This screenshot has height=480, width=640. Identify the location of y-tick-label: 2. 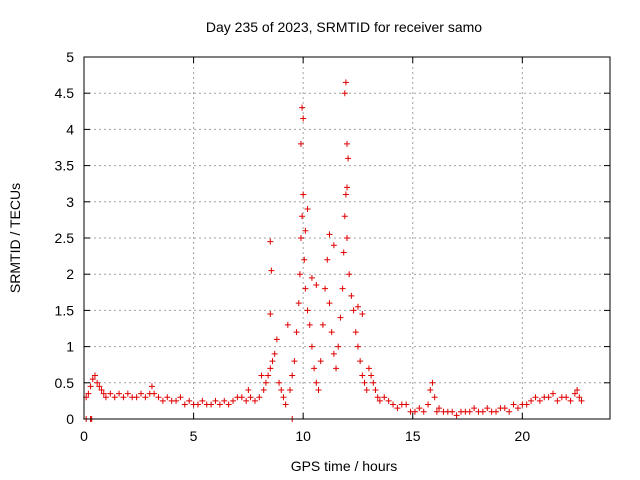
(70, 274).